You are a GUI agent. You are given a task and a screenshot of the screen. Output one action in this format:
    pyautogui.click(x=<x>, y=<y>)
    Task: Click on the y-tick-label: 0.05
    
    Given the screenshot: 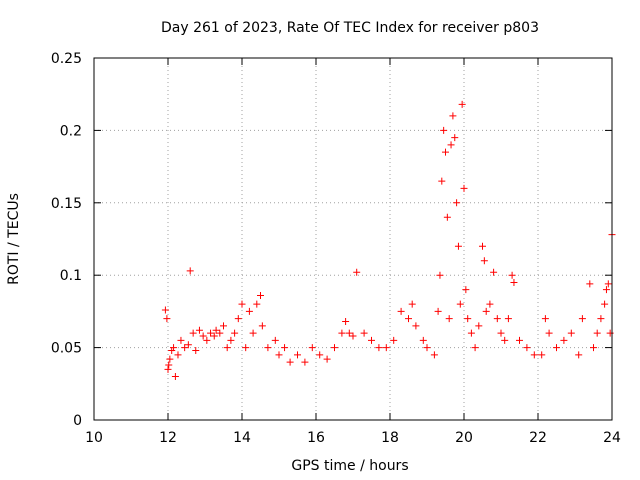 What is the action you would take?
    pyautogui.click(x=66, y=349)
    